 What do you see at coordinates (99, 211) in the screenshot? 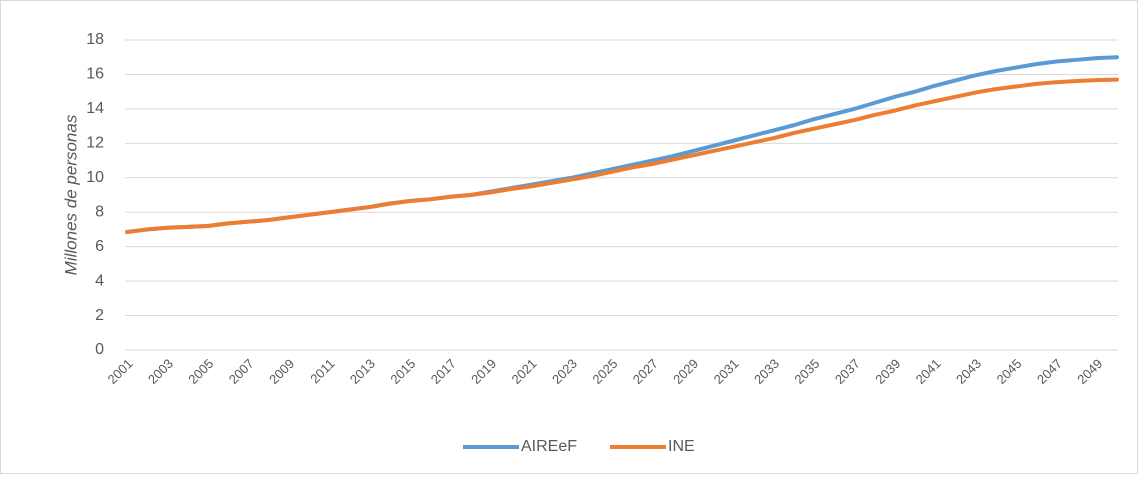
I see `y-tick-label: 8` at bounding box center [99, 211].